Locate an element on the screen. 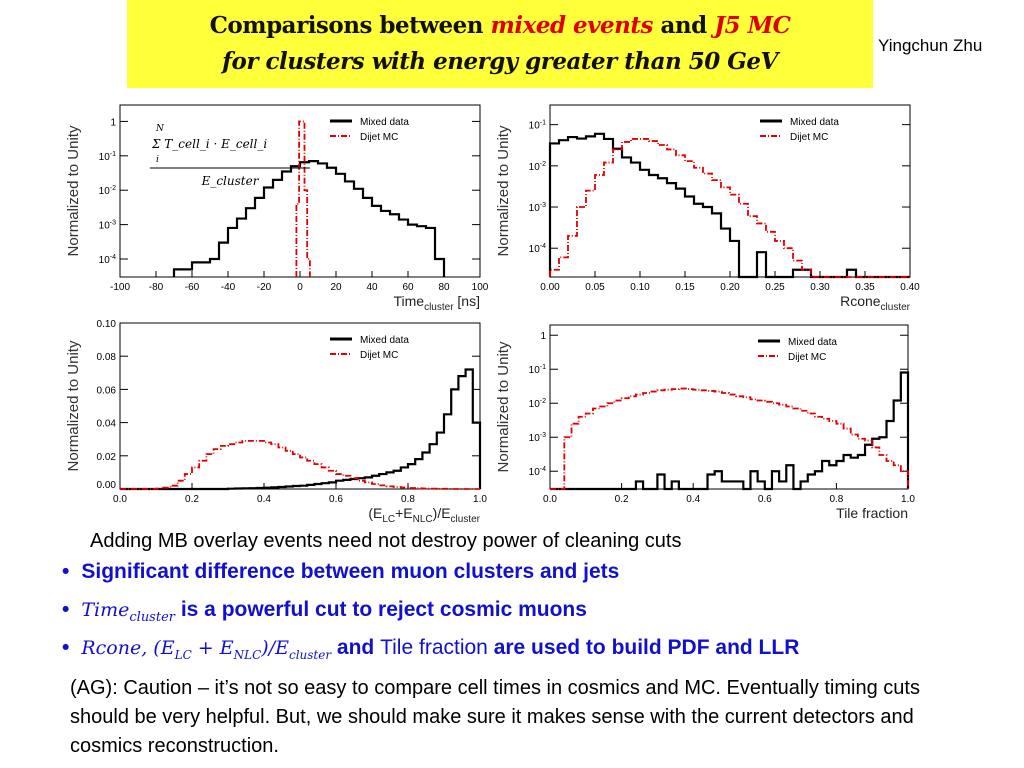 The width and height of the screenshot is (1024, 768). bullet-text: Tile fraction is located at coordinates (434, 647).